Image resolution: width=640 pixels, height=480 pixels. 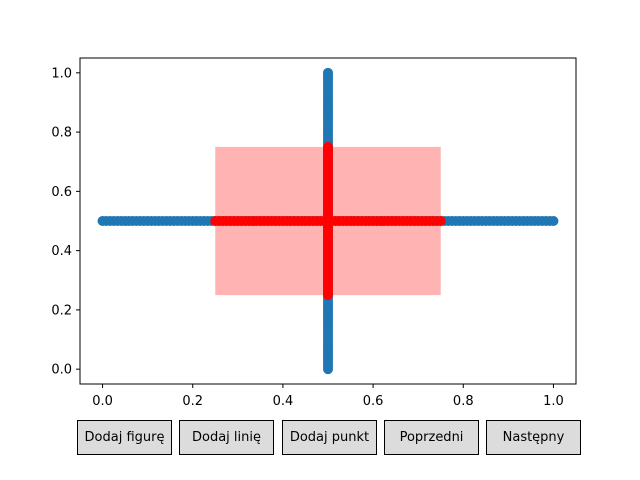 I want to click on y-tick-label: 0.6, so click(x=61, y=192).